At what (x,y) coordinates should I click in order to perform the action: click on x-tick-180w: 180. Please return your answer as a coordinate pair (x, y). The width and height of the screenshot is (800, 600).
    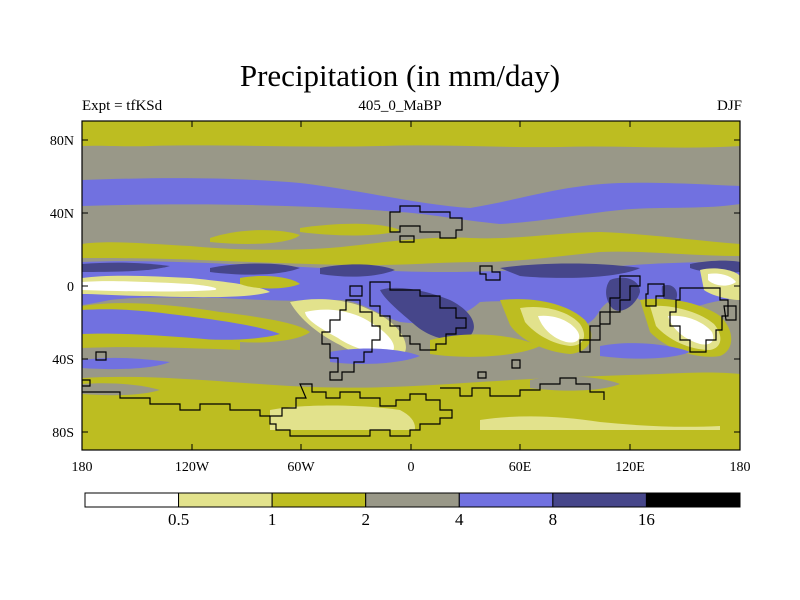
    Looking at the image, I should click on (82, 467).